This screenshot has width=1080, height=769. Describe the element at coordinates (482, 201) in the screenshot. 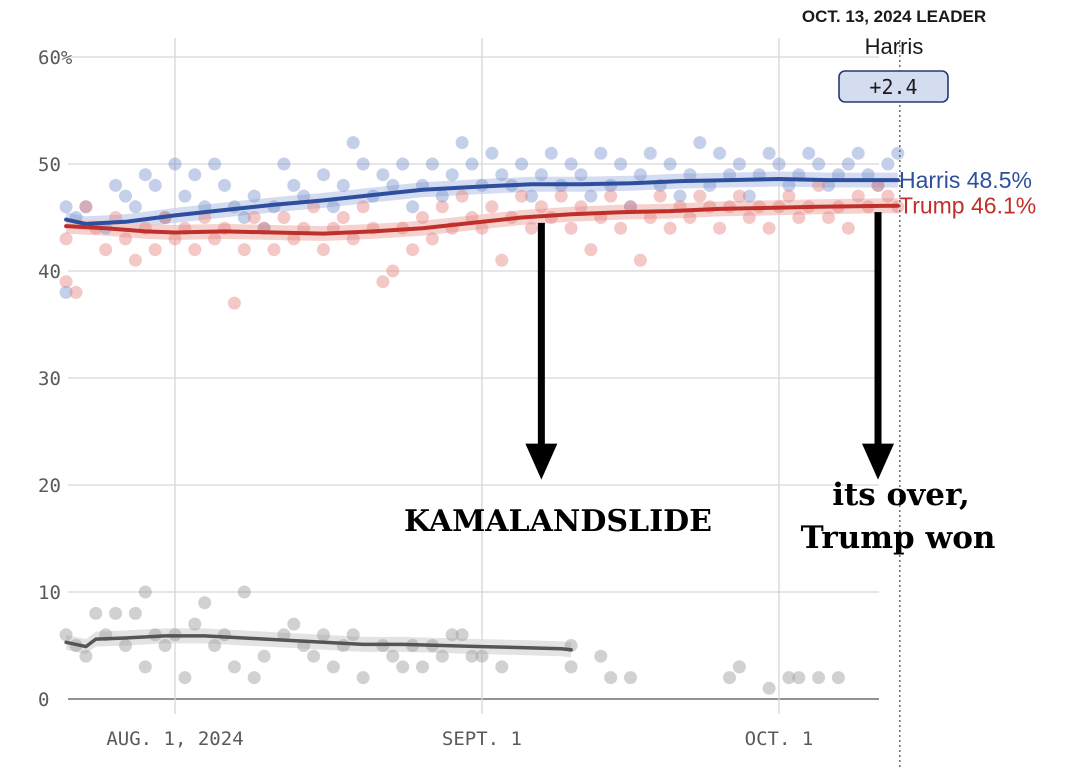

I see `trend-line-harris` at that location.